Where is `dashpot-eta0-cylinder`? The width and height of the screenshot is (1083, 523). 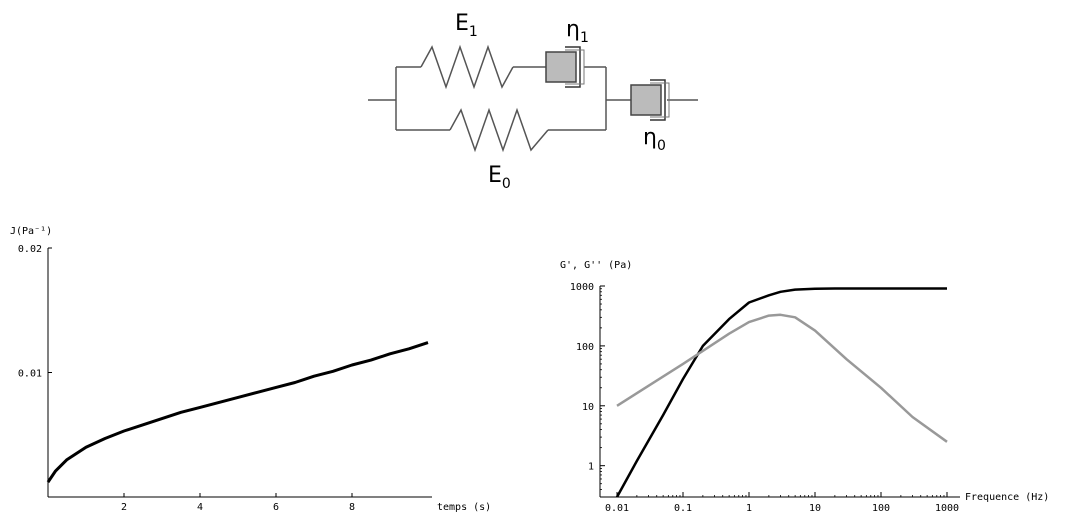
dashpot-eta0-cylinder is located at coordinates (658, 100).